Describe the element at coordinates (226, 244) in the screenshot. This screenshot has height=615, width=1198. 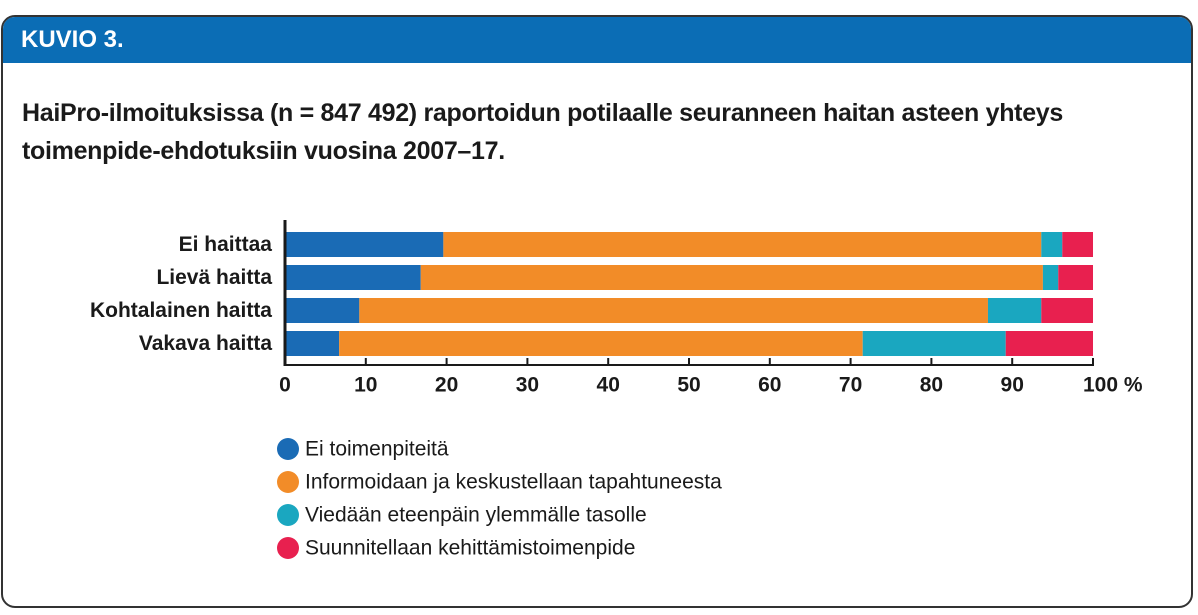
I see `y-tick-label: Ei haittaa` at that location.